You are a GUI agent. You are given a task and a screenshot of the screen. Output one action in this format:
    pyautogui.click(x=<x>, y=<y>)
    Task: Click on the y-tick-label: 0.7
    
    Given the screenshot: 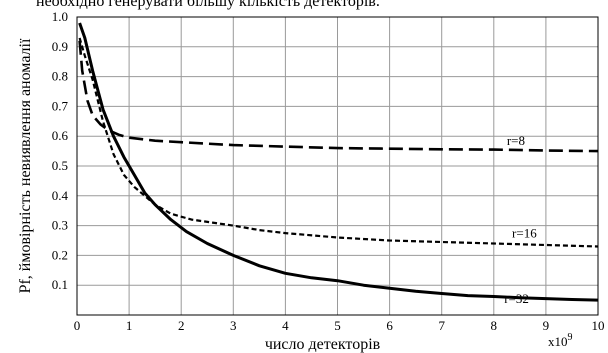 What is the action you would take?
    pyautogui.click(x=60, y=105)
    